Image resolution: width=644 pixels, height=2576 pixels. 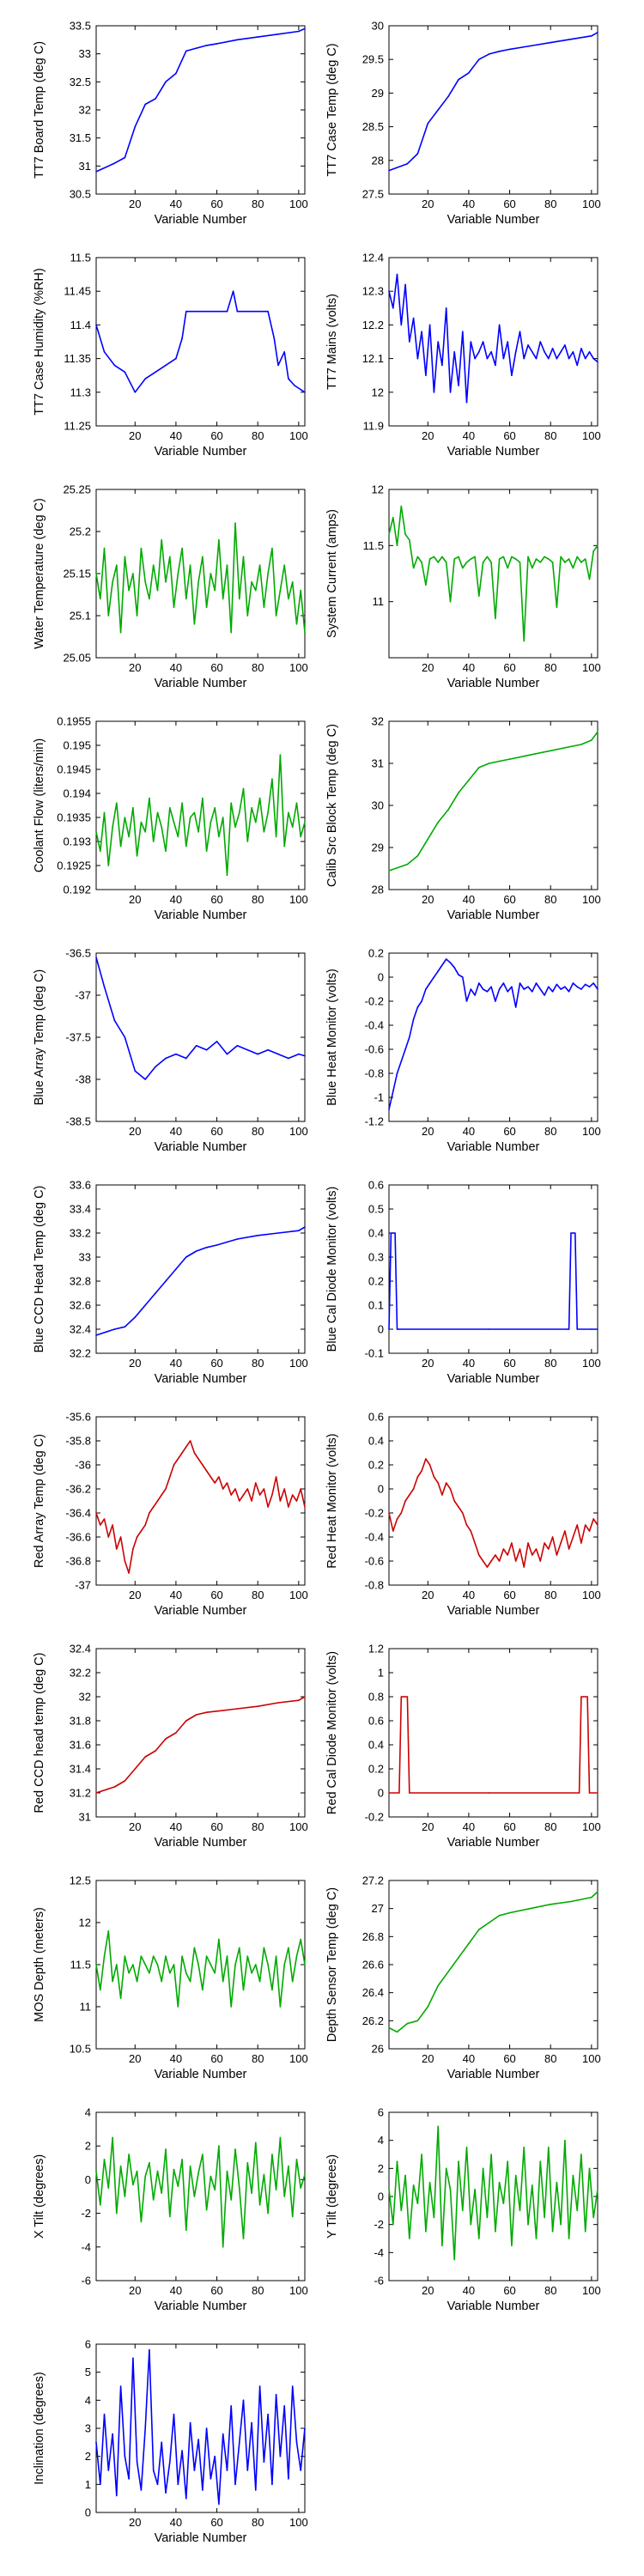 What do you see at coordinates (494, 2306) in the screenshot?
I see `x-axis-label: Variable Number` at bounding box center [494, 2306].